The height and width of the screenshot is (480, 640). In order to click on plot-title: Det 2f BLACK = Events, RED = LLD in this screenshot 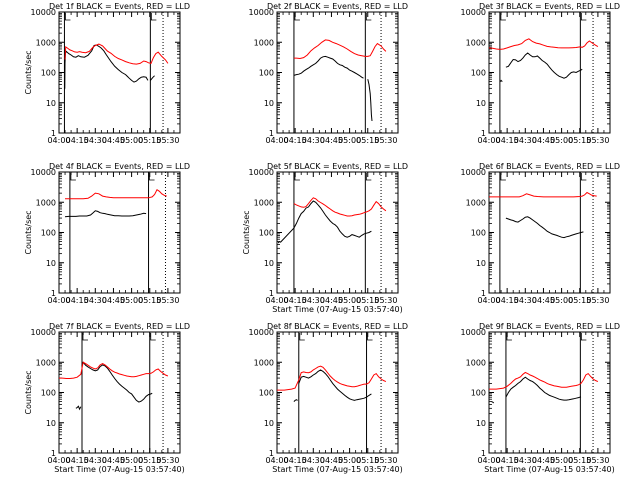, I will do `click(337, 6)`.